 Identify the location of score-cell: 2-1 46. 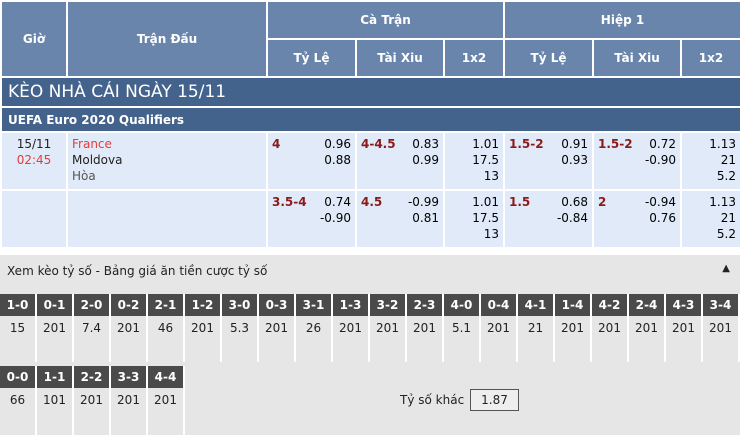
(166, 328).